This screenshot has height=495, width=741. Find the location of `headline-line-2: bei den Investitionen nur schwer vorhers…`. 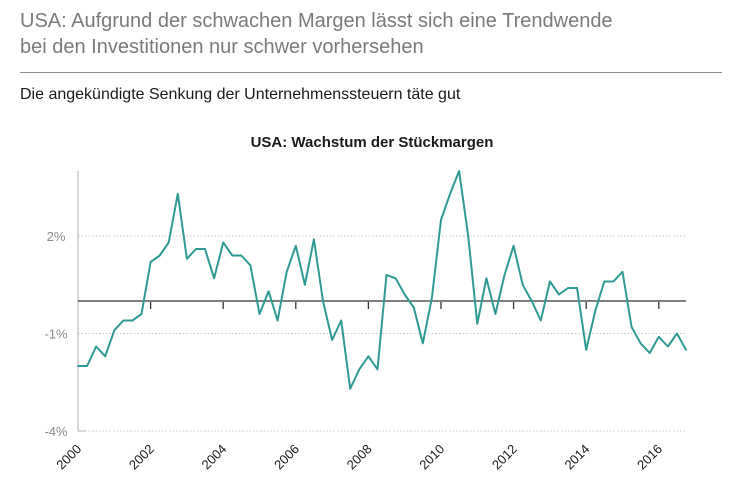

headline-line-2: bei den Investitionen nur schwer vorhers… is located at coordinates (222, 47).